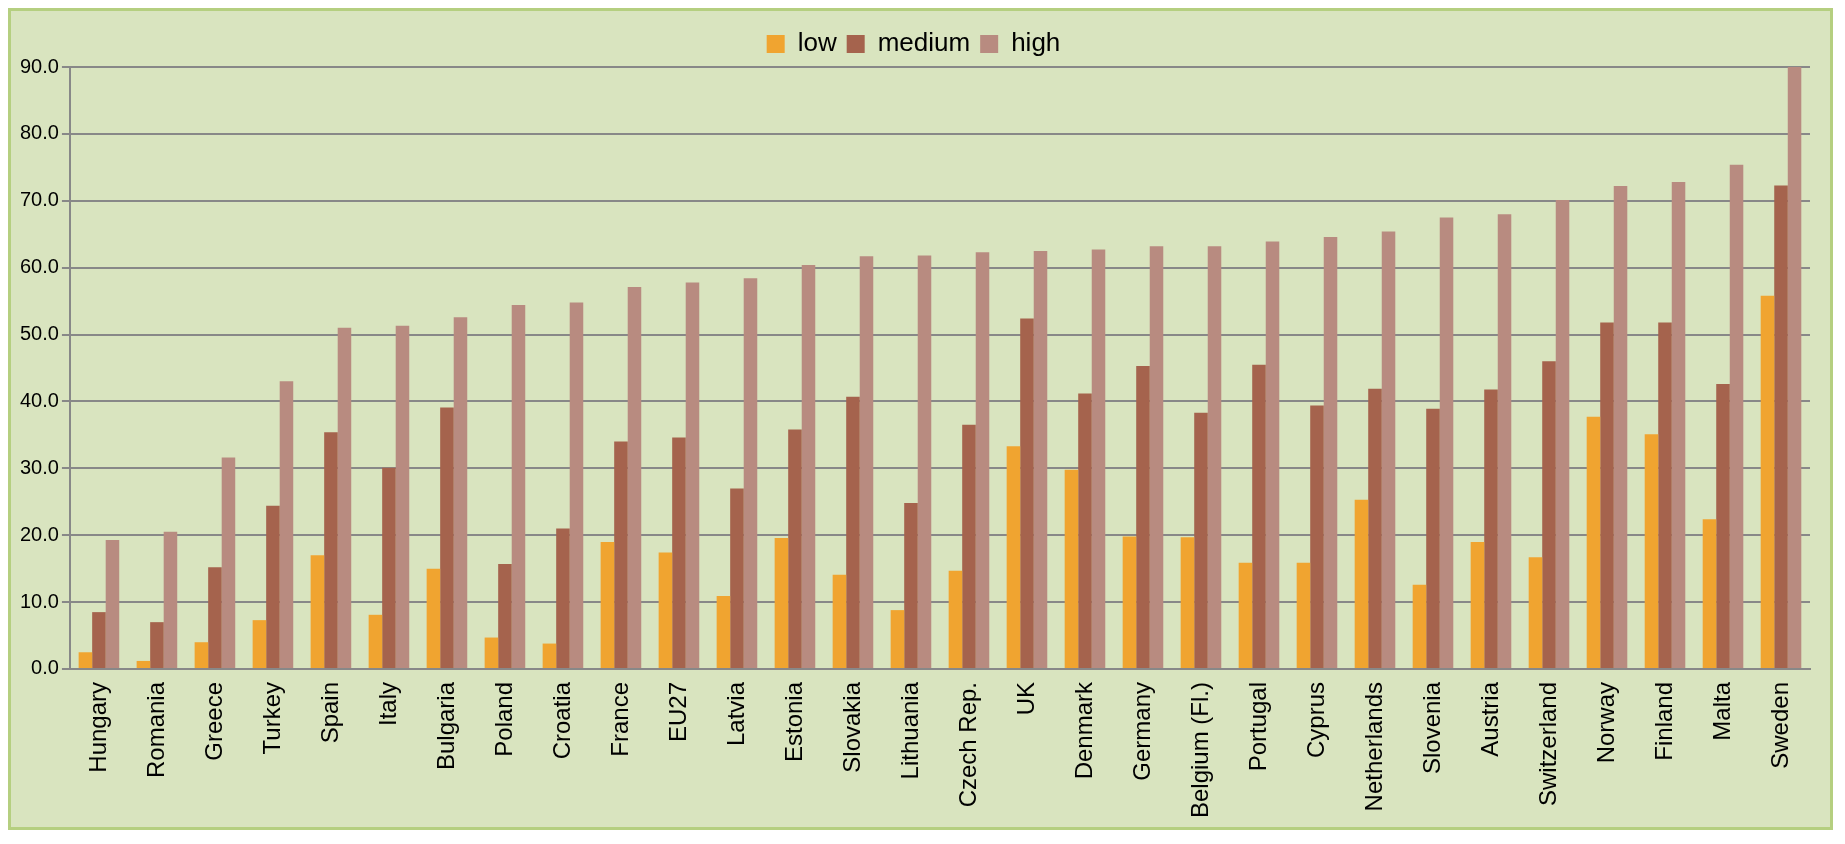  What do you see at coordinates (1779, 725) in the screenshot?
I see `x-tick-label: Sweden` at bounding box center [1779, 725].